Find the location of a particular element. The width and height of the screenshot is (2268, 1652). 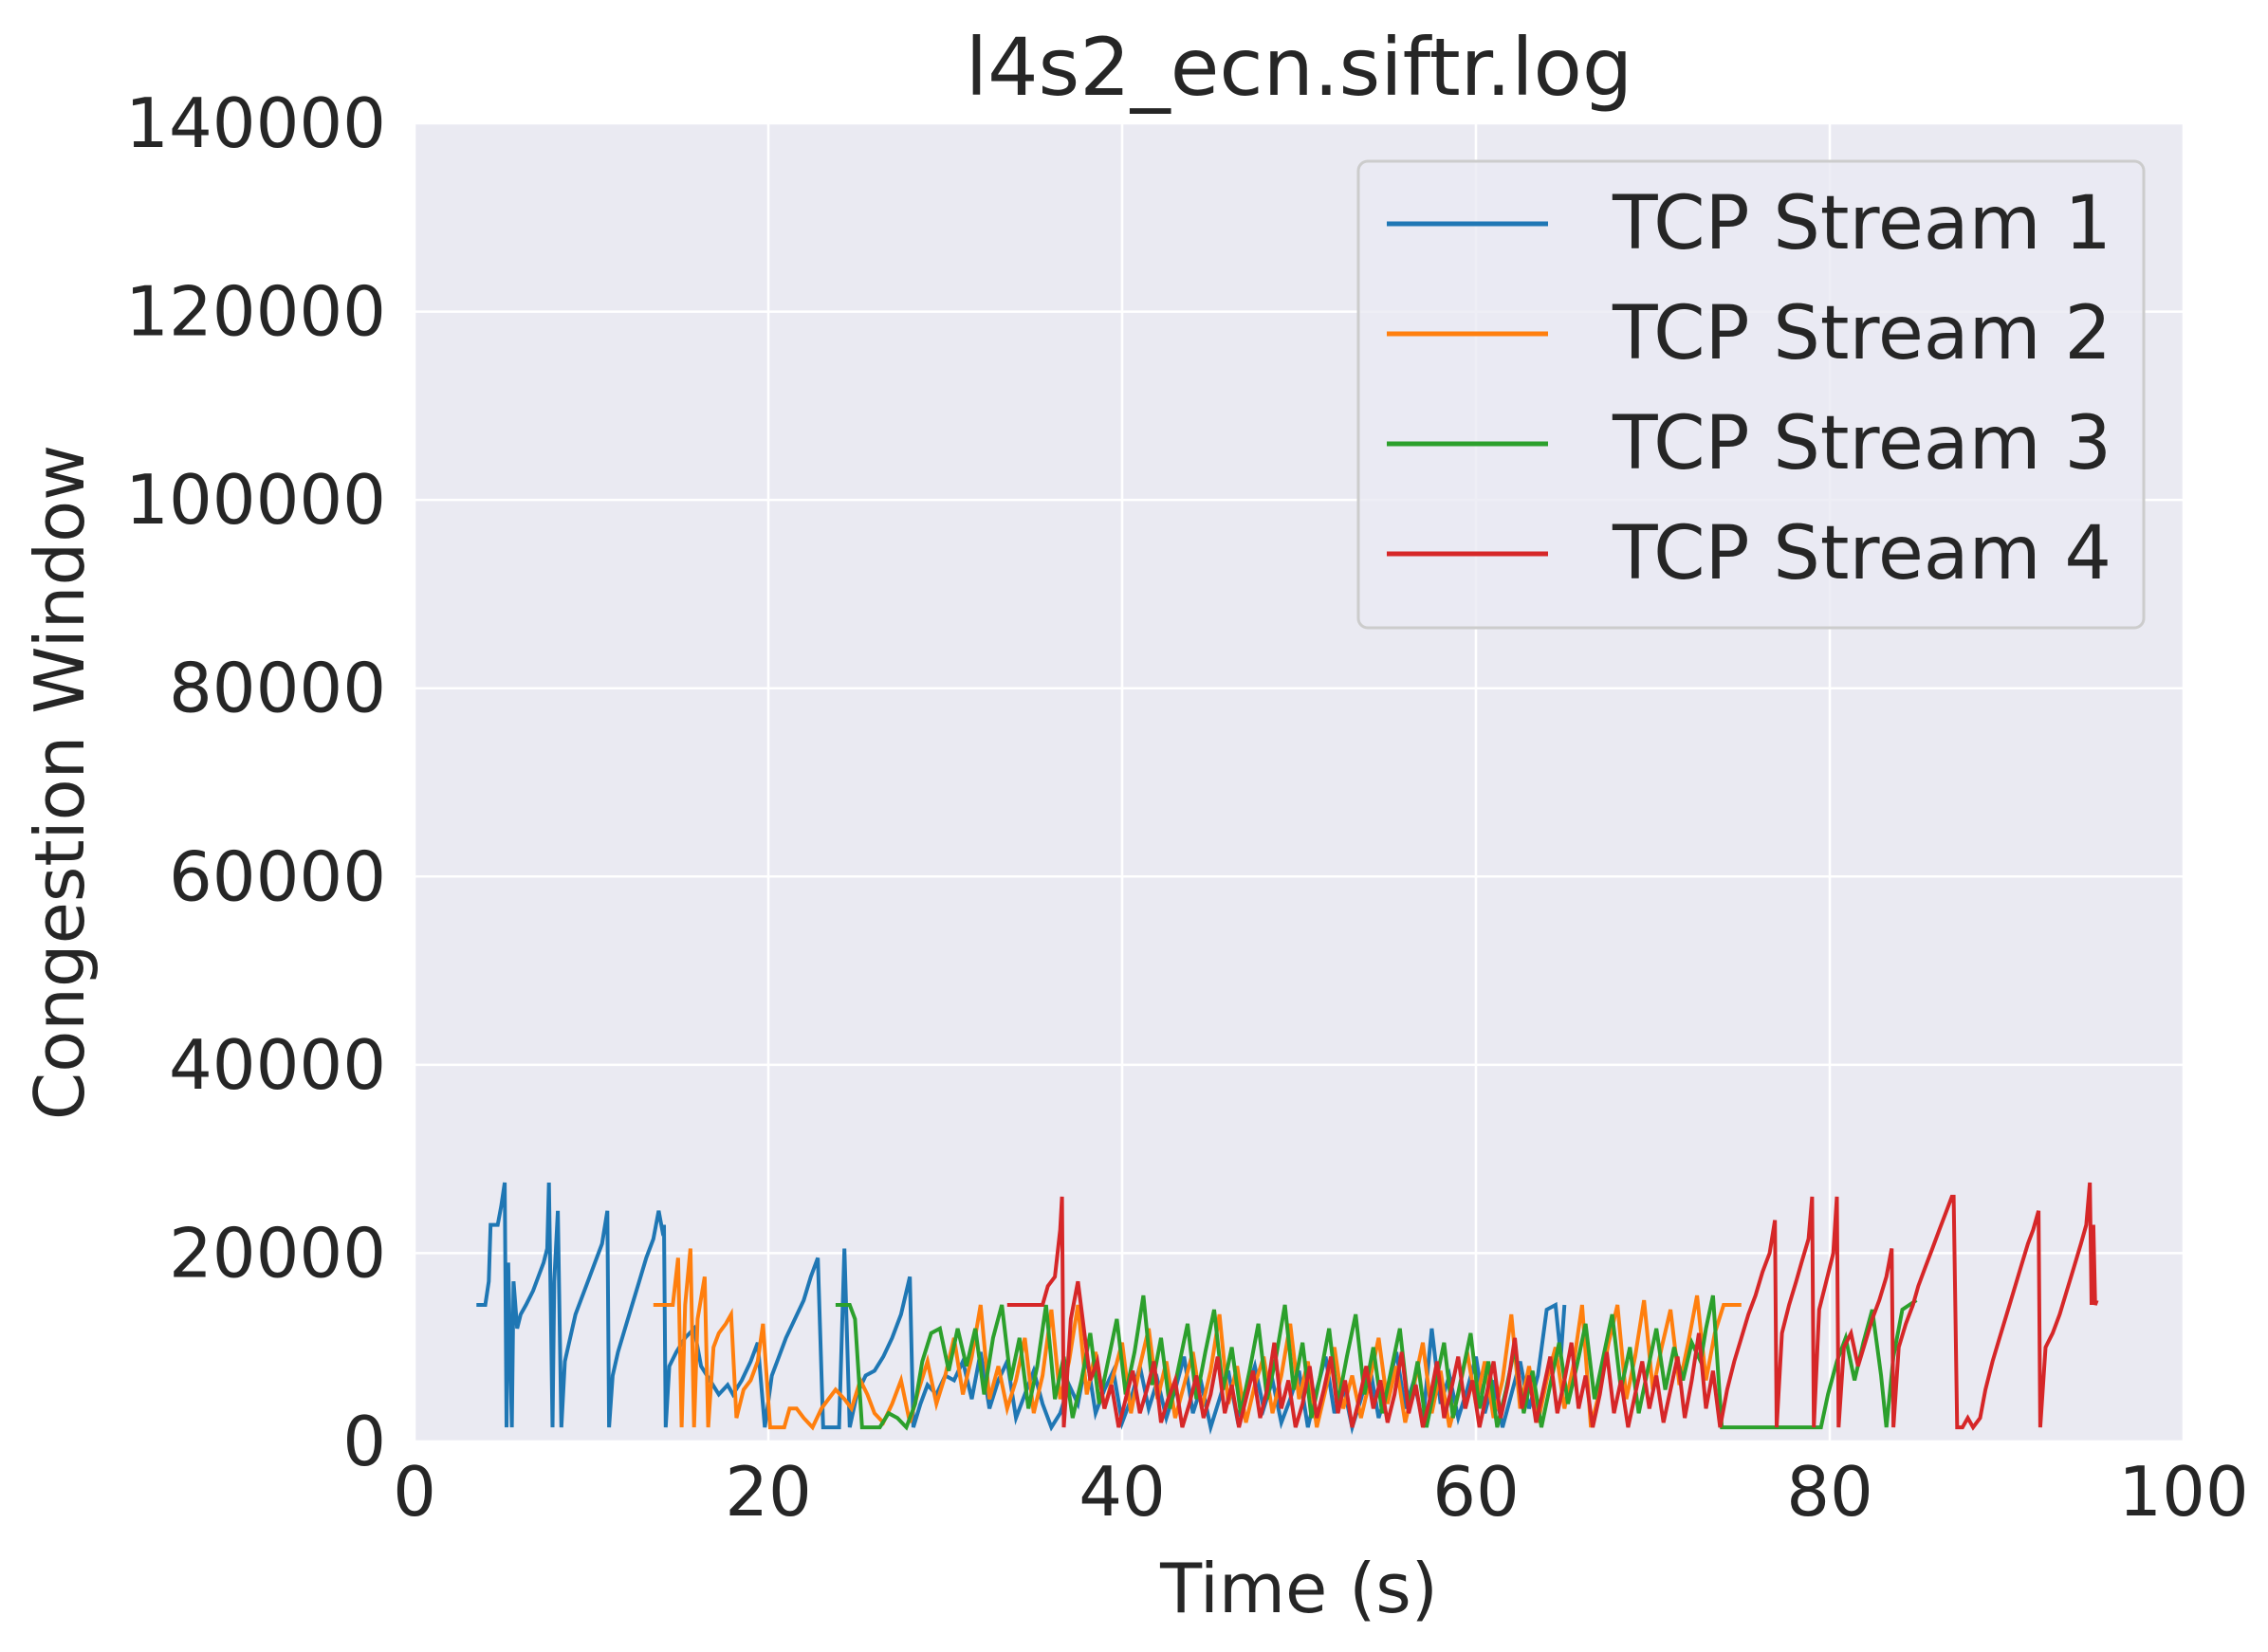

y-tick-label: 100000 is located at coordinates (255, 500).